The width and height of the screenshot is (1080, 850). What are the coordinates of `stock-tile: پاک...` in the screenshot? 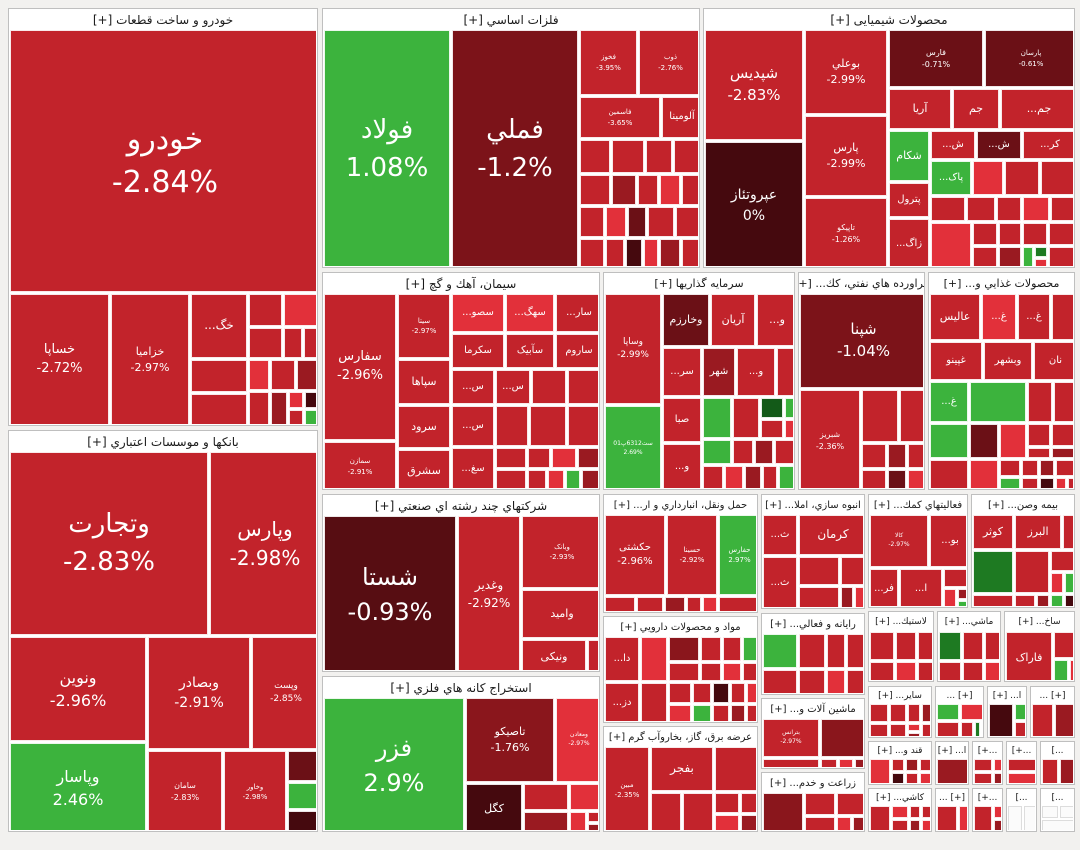 It's located at (951, 178).